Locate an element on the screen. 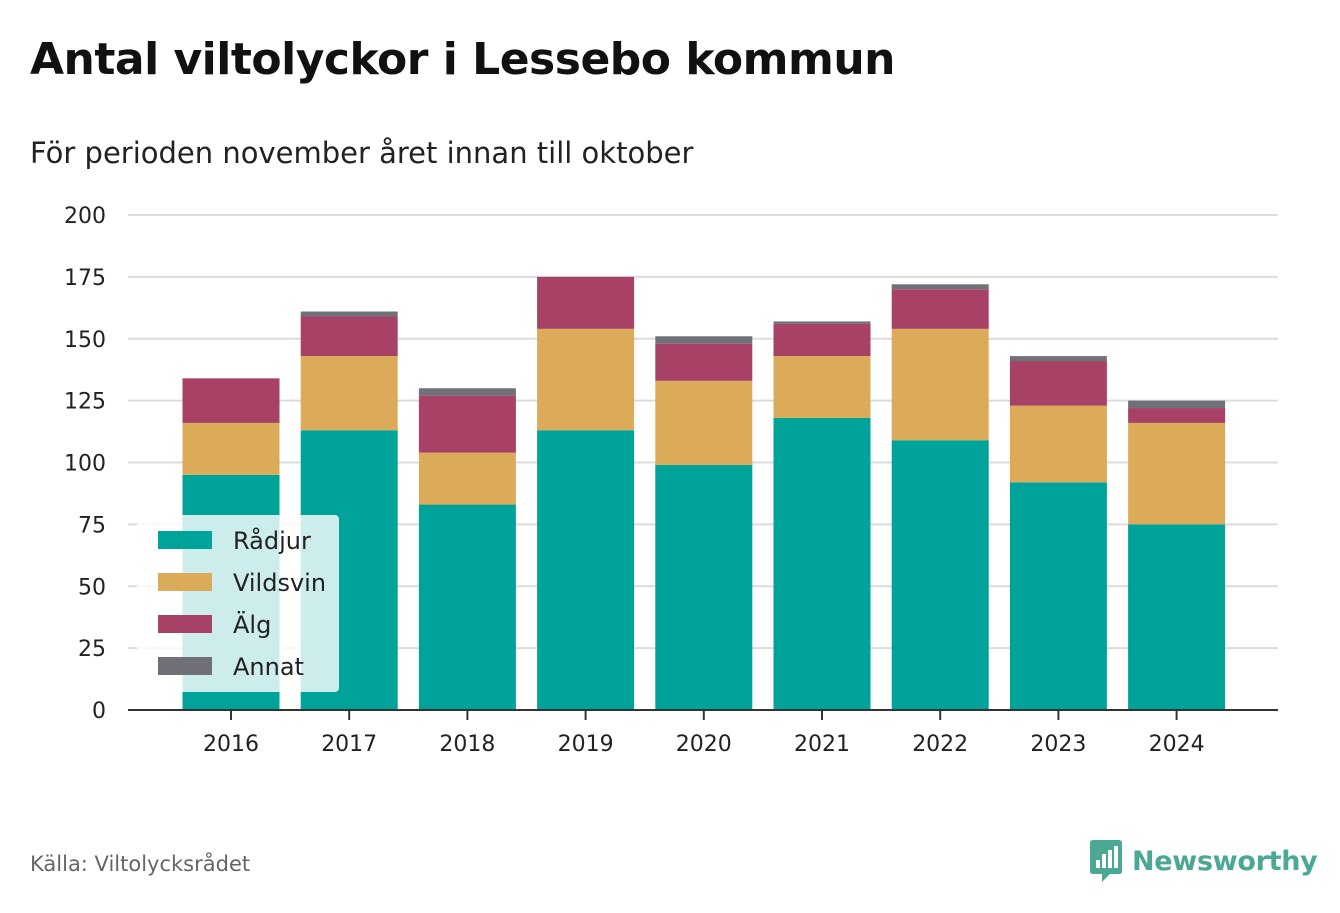 The width and height of the screenshot is (1340, 913). bar-annat-2021 is located at coordinates (822, 322).